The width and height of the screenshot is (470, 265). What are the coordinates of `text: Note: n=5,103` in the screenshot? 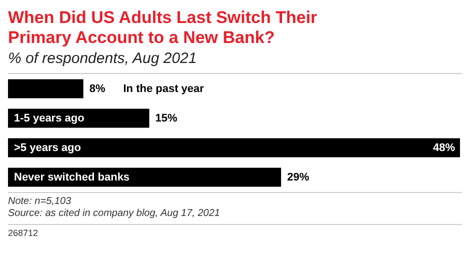 It's located at (40, 202).